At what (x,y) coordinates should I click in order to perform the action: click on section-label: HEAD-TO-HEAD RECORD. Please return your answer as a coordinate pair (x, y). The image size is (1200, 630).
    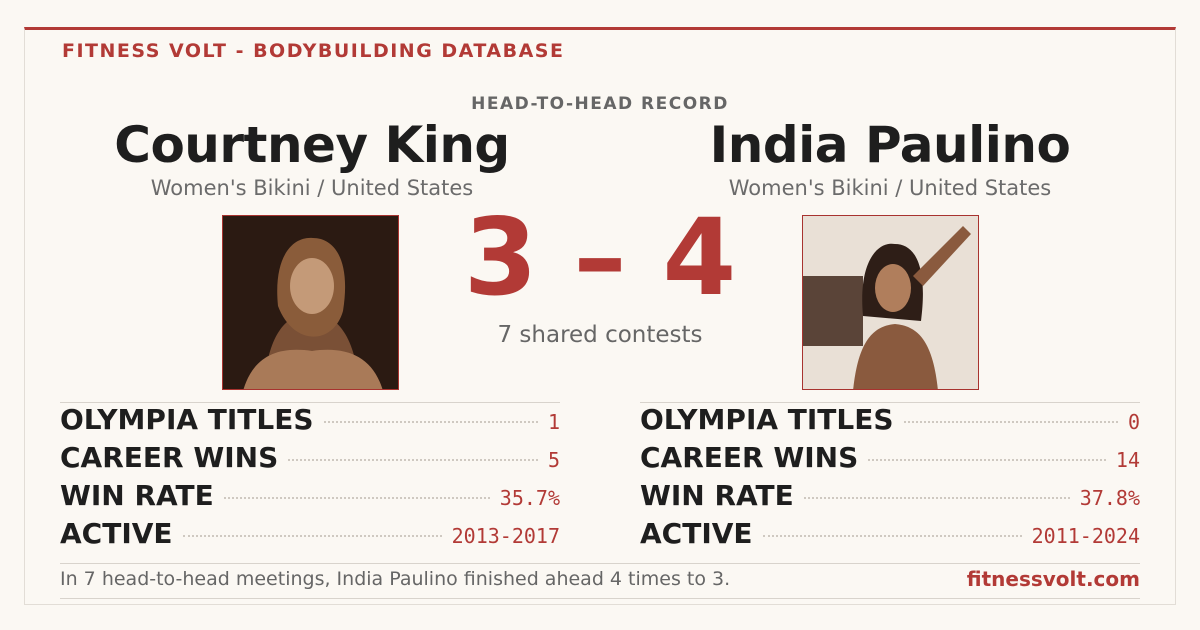
    Looking at the image, I should click on (600, 104).